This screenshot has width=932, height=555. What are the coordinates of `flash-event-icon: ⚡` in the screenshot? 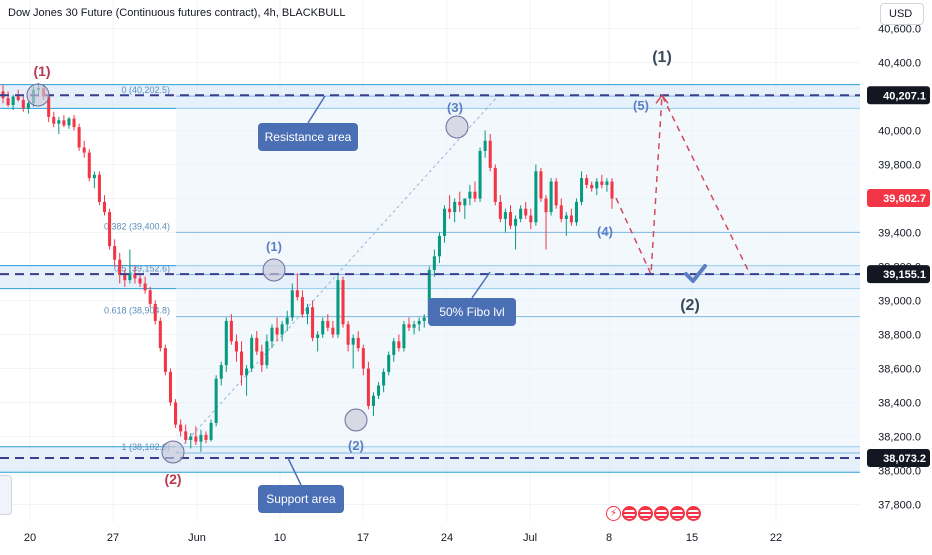 It's located at (613, 513).